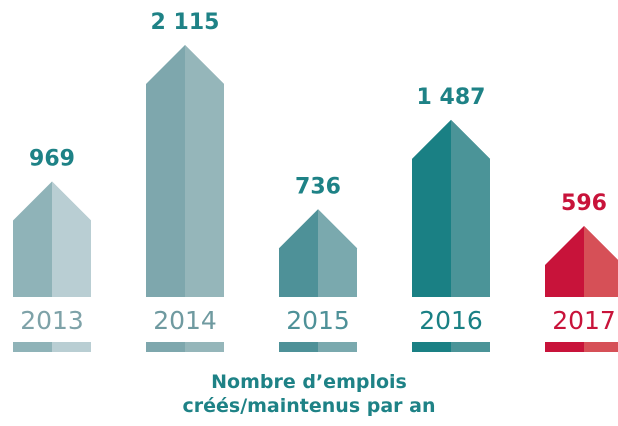 Image resolution: width=618 pixels, height=426 pixels. Describe the element at coordinates (451, 320) in the screenshot. I see `x-tick-label: 2016` at that location.